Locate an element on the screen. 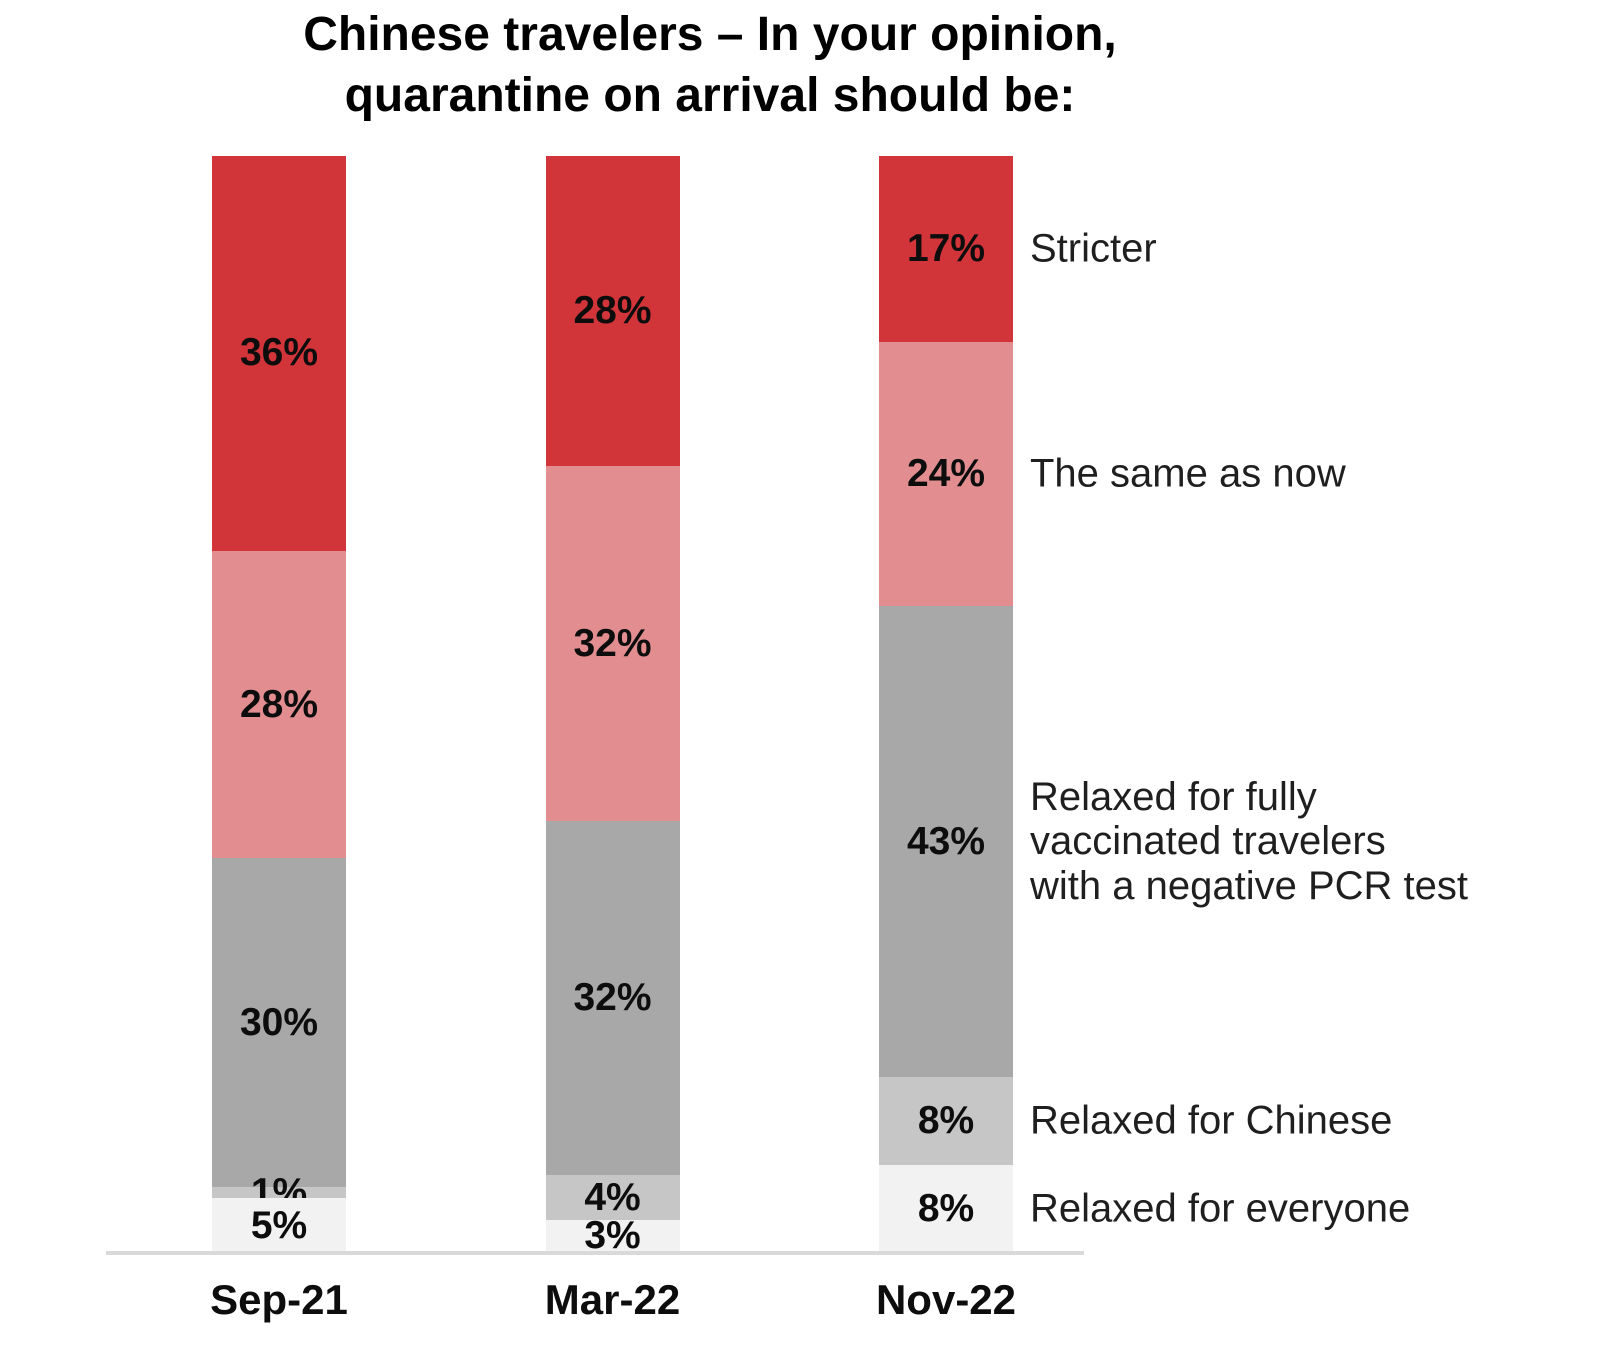  bar-value-label: 30% is located at coordinates (279, 1022).